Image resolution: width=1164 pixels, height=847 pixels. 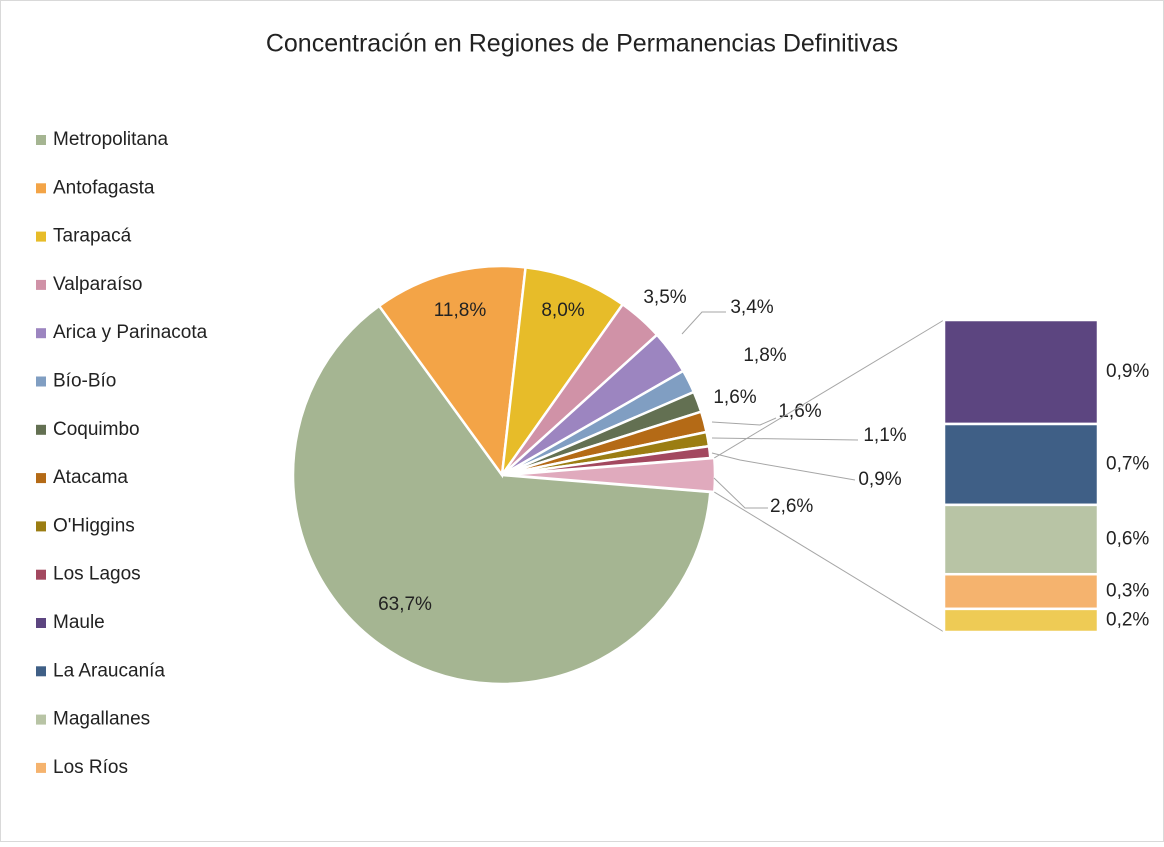 I want to click on data-label: 3,5%, so click(x=664, y=297).